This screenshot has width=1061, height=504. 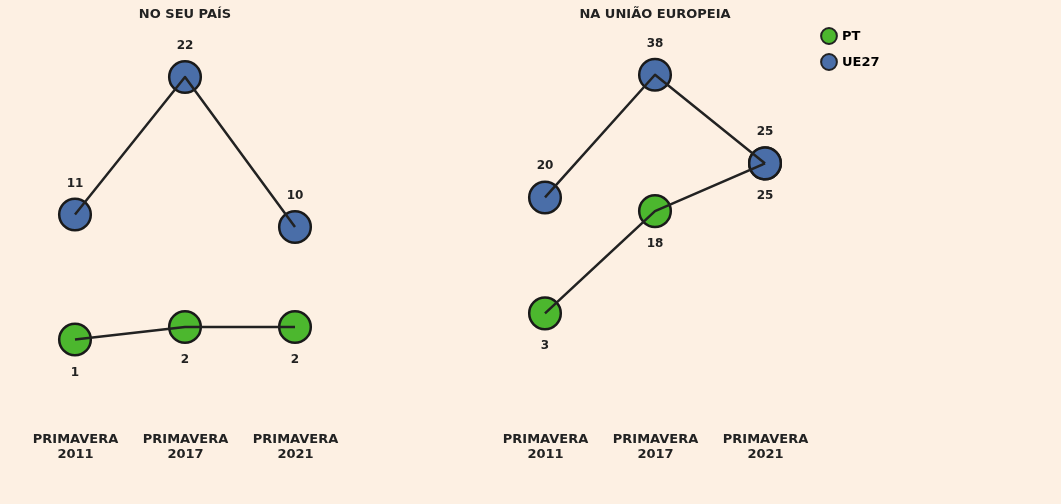 What do you see at coordinates (185, 45) in the screenshot?
I see `data-label: 22` at bounding box center [185, 45].